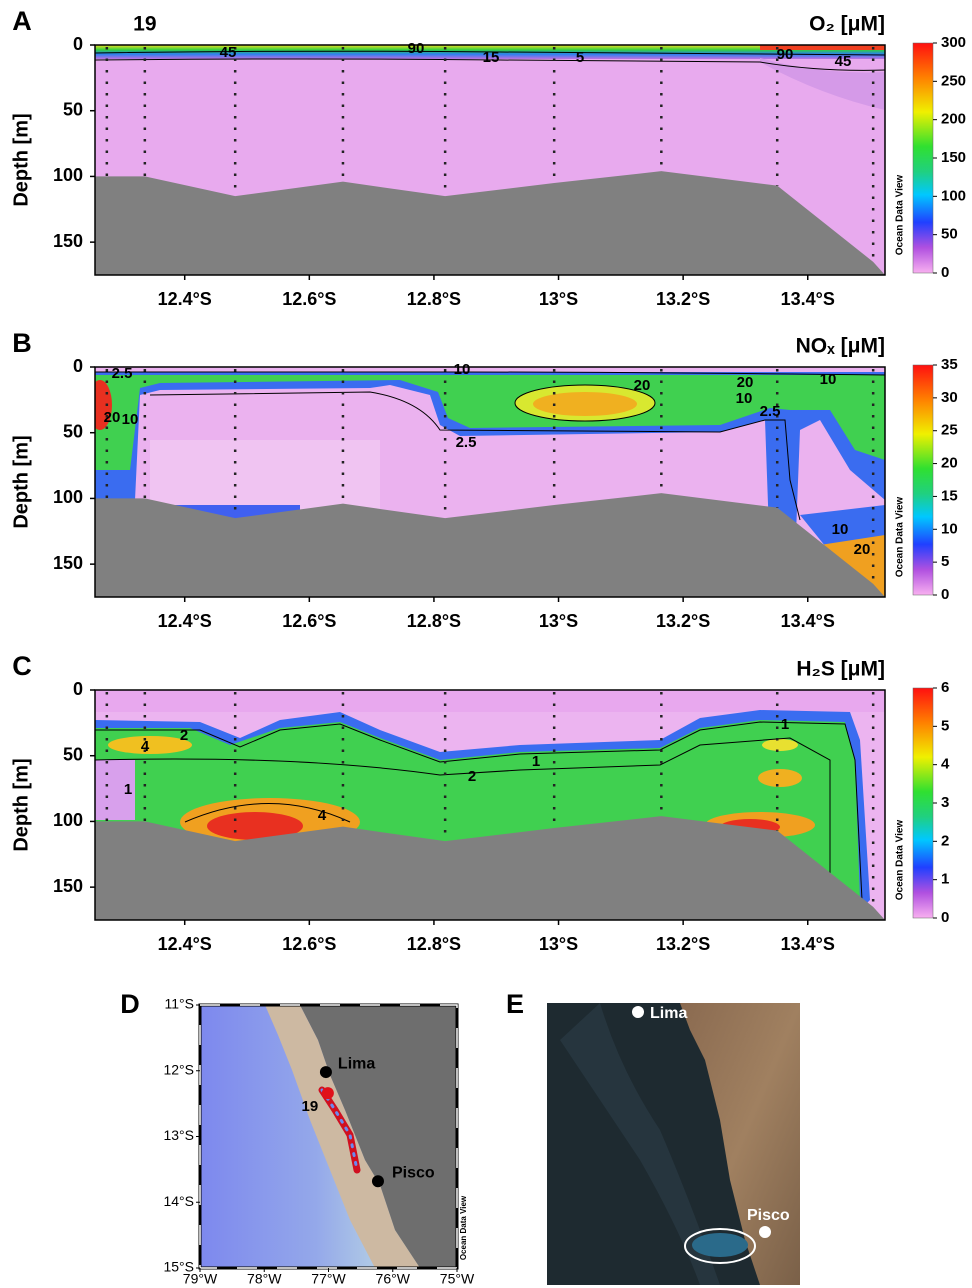 This screenshot has width=972, height=1288. I want to click on map-point-label: Pisco, so click(413, 1172).